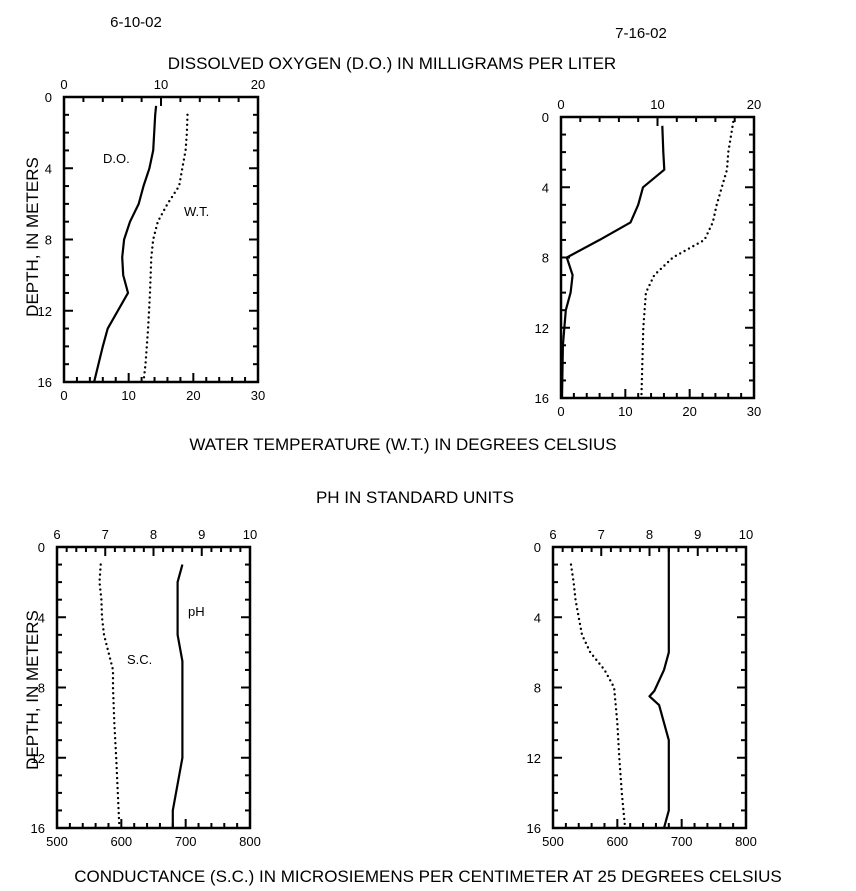 The image size is (856, 891). I want to click on date-right: 7-16-02, so click(641, 33).